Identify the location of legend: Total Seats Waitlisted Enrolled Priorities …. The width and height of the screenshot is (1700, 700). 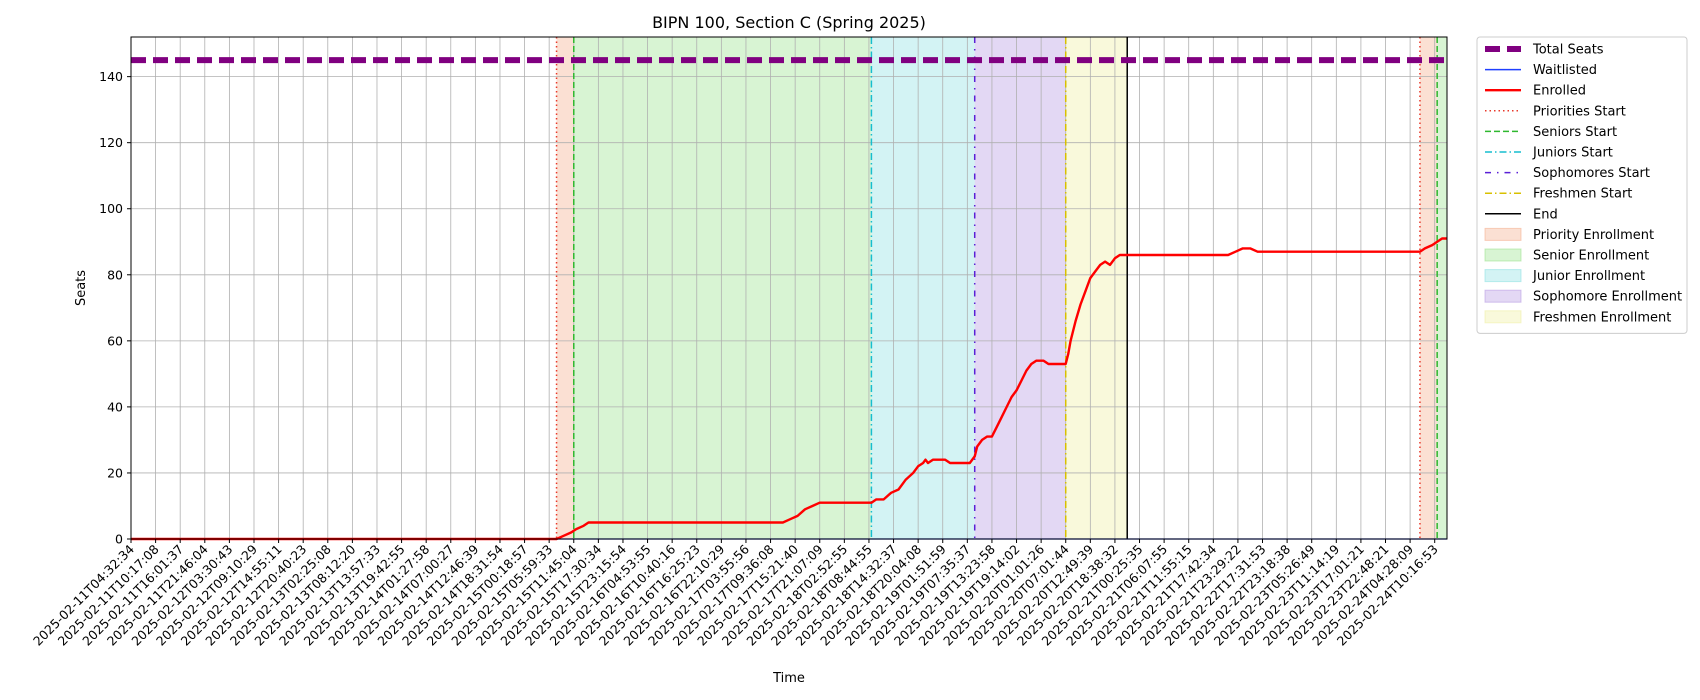
(1582, 185).